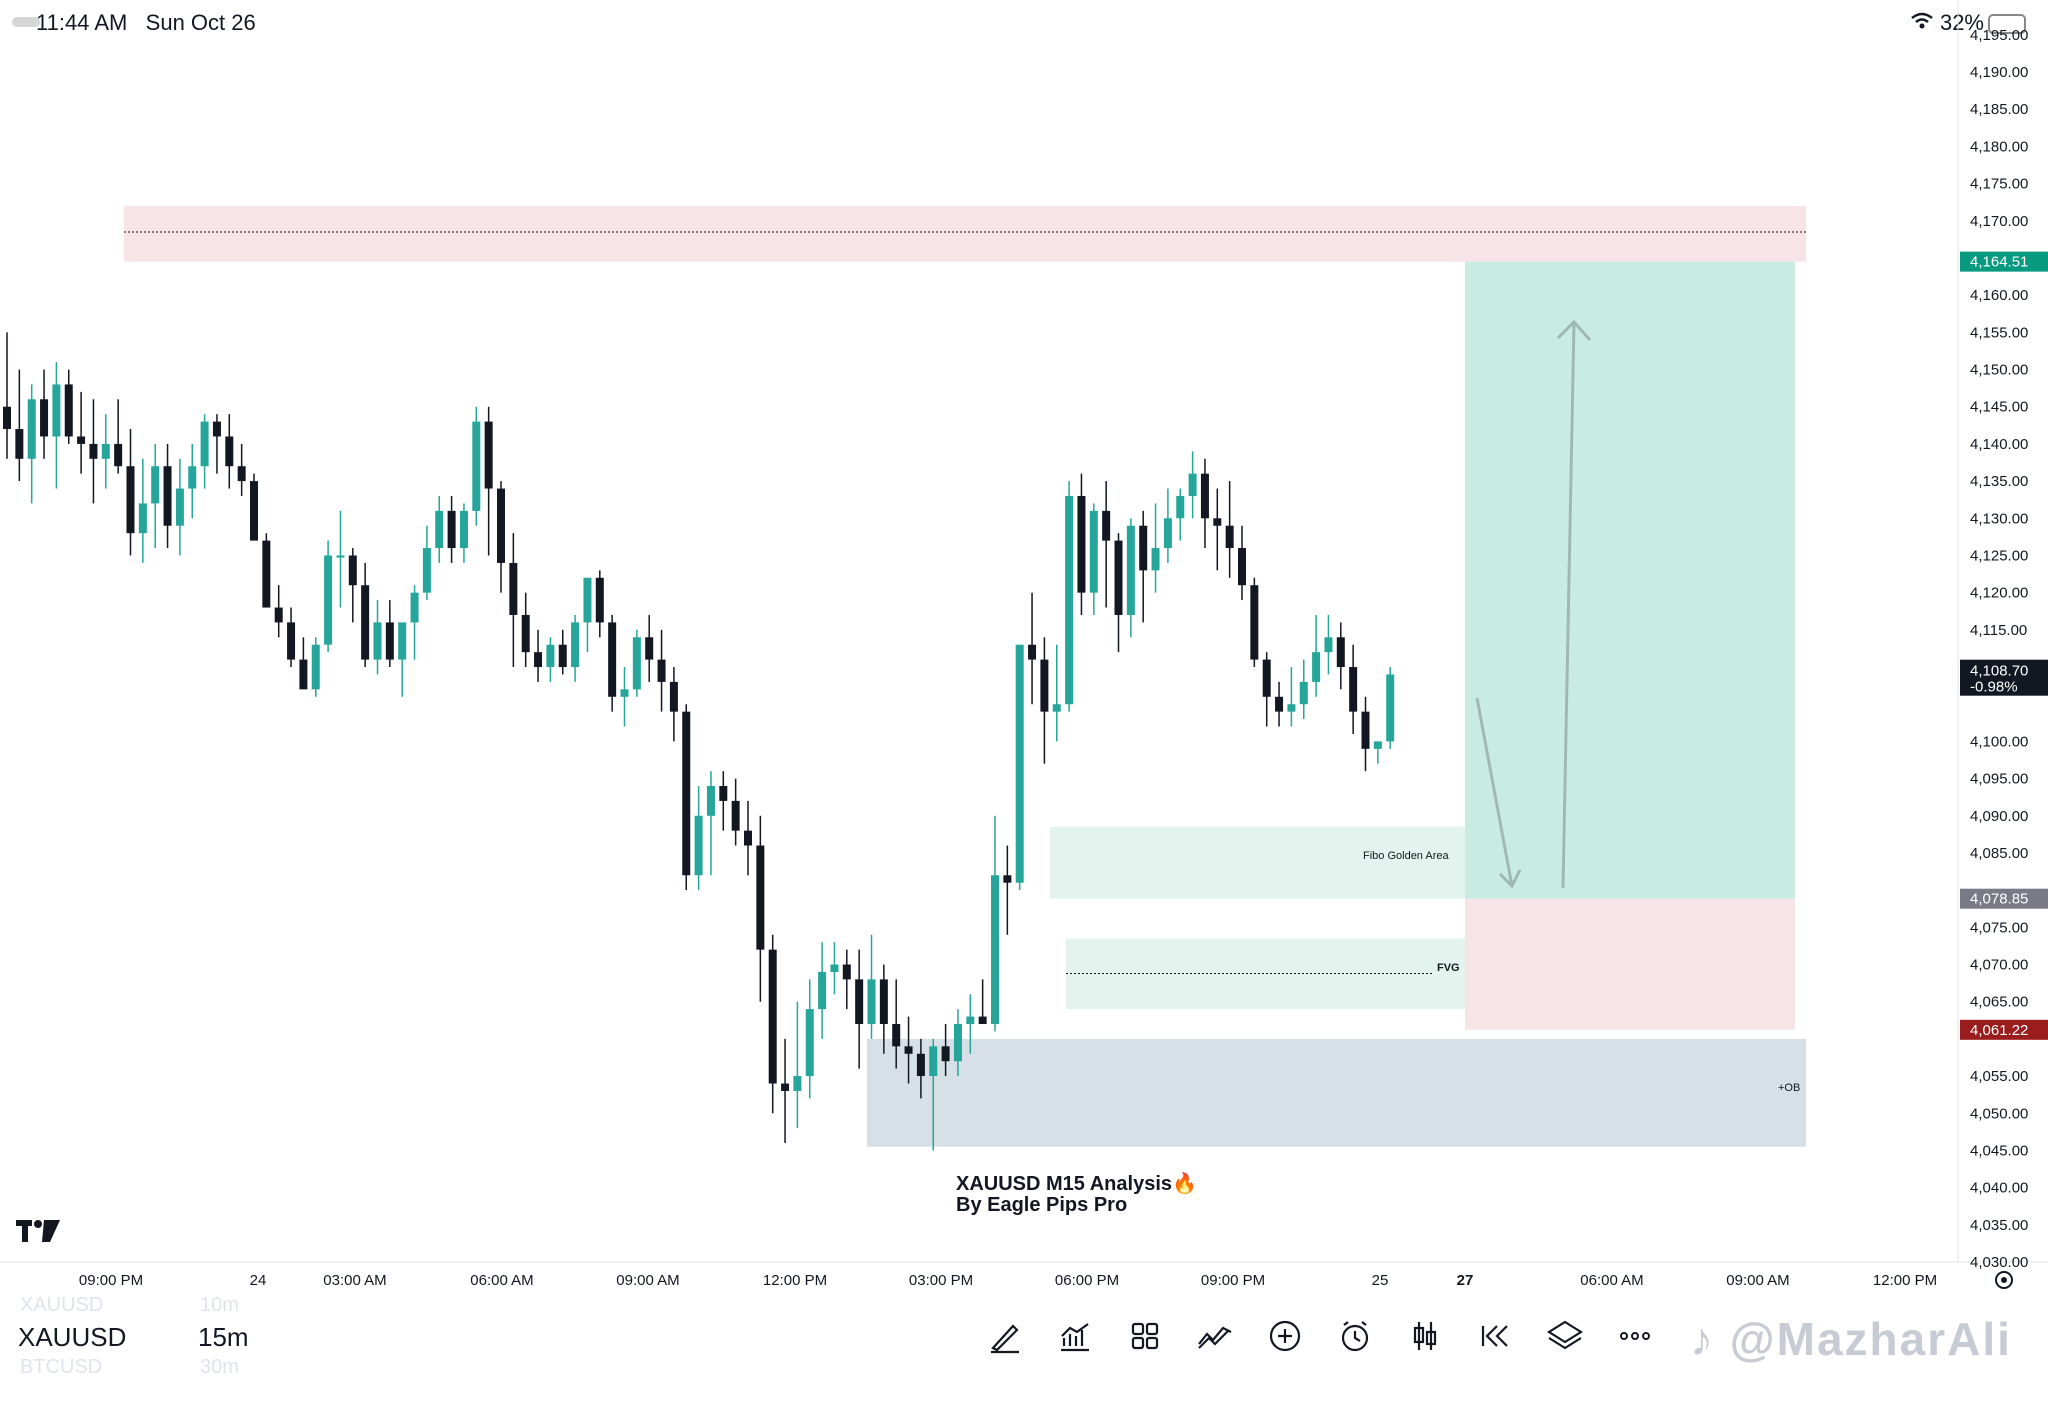 This screenshot has width=2048, height=1411. I want to click on analysis-author: By Eagle Pips Pro, so click(1042, 1205).